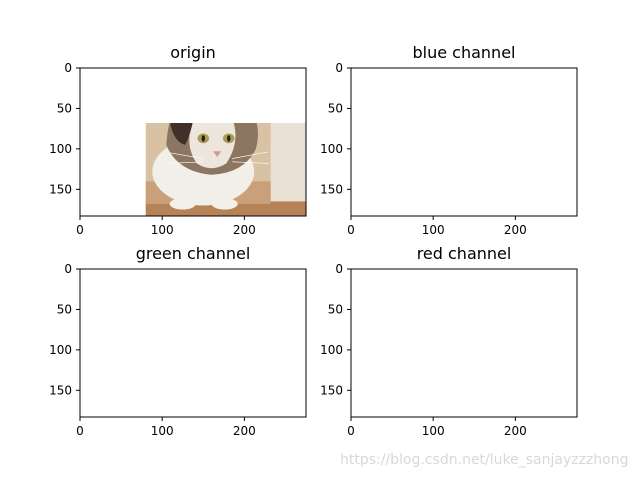 This screenshot has width=640, height=480. Describe the element at coordinates (193, 52) in the screenshot. I see `subplot-title: origin` at that location.